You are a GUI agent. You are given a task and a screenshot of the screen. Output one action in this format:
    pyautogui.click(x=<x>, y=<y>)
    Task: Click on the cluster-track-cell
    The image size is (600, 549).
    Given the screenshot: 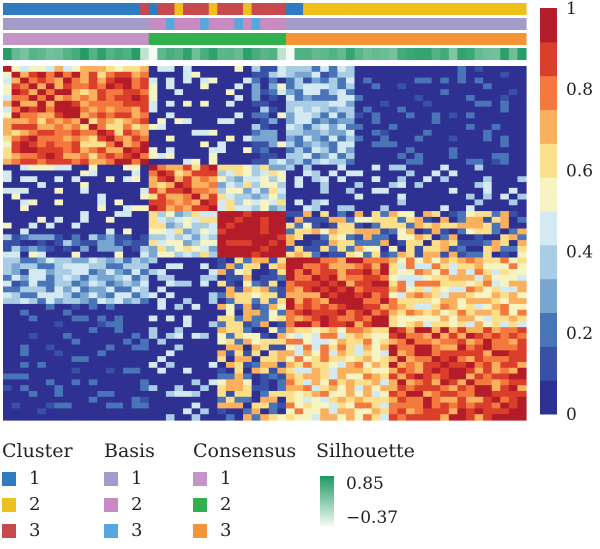 What is the action you would take?
    pyautogui.click(x=76, y=9)
    